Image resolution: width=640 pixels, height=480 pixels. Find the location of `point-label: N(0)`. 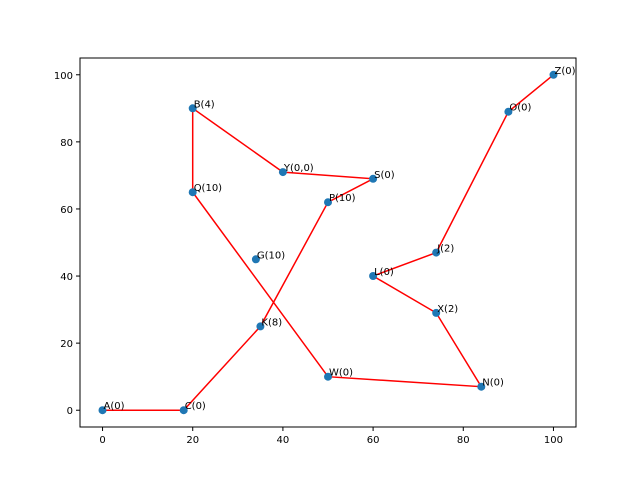

point-label: N(0) is located at coordinates (493, 383).